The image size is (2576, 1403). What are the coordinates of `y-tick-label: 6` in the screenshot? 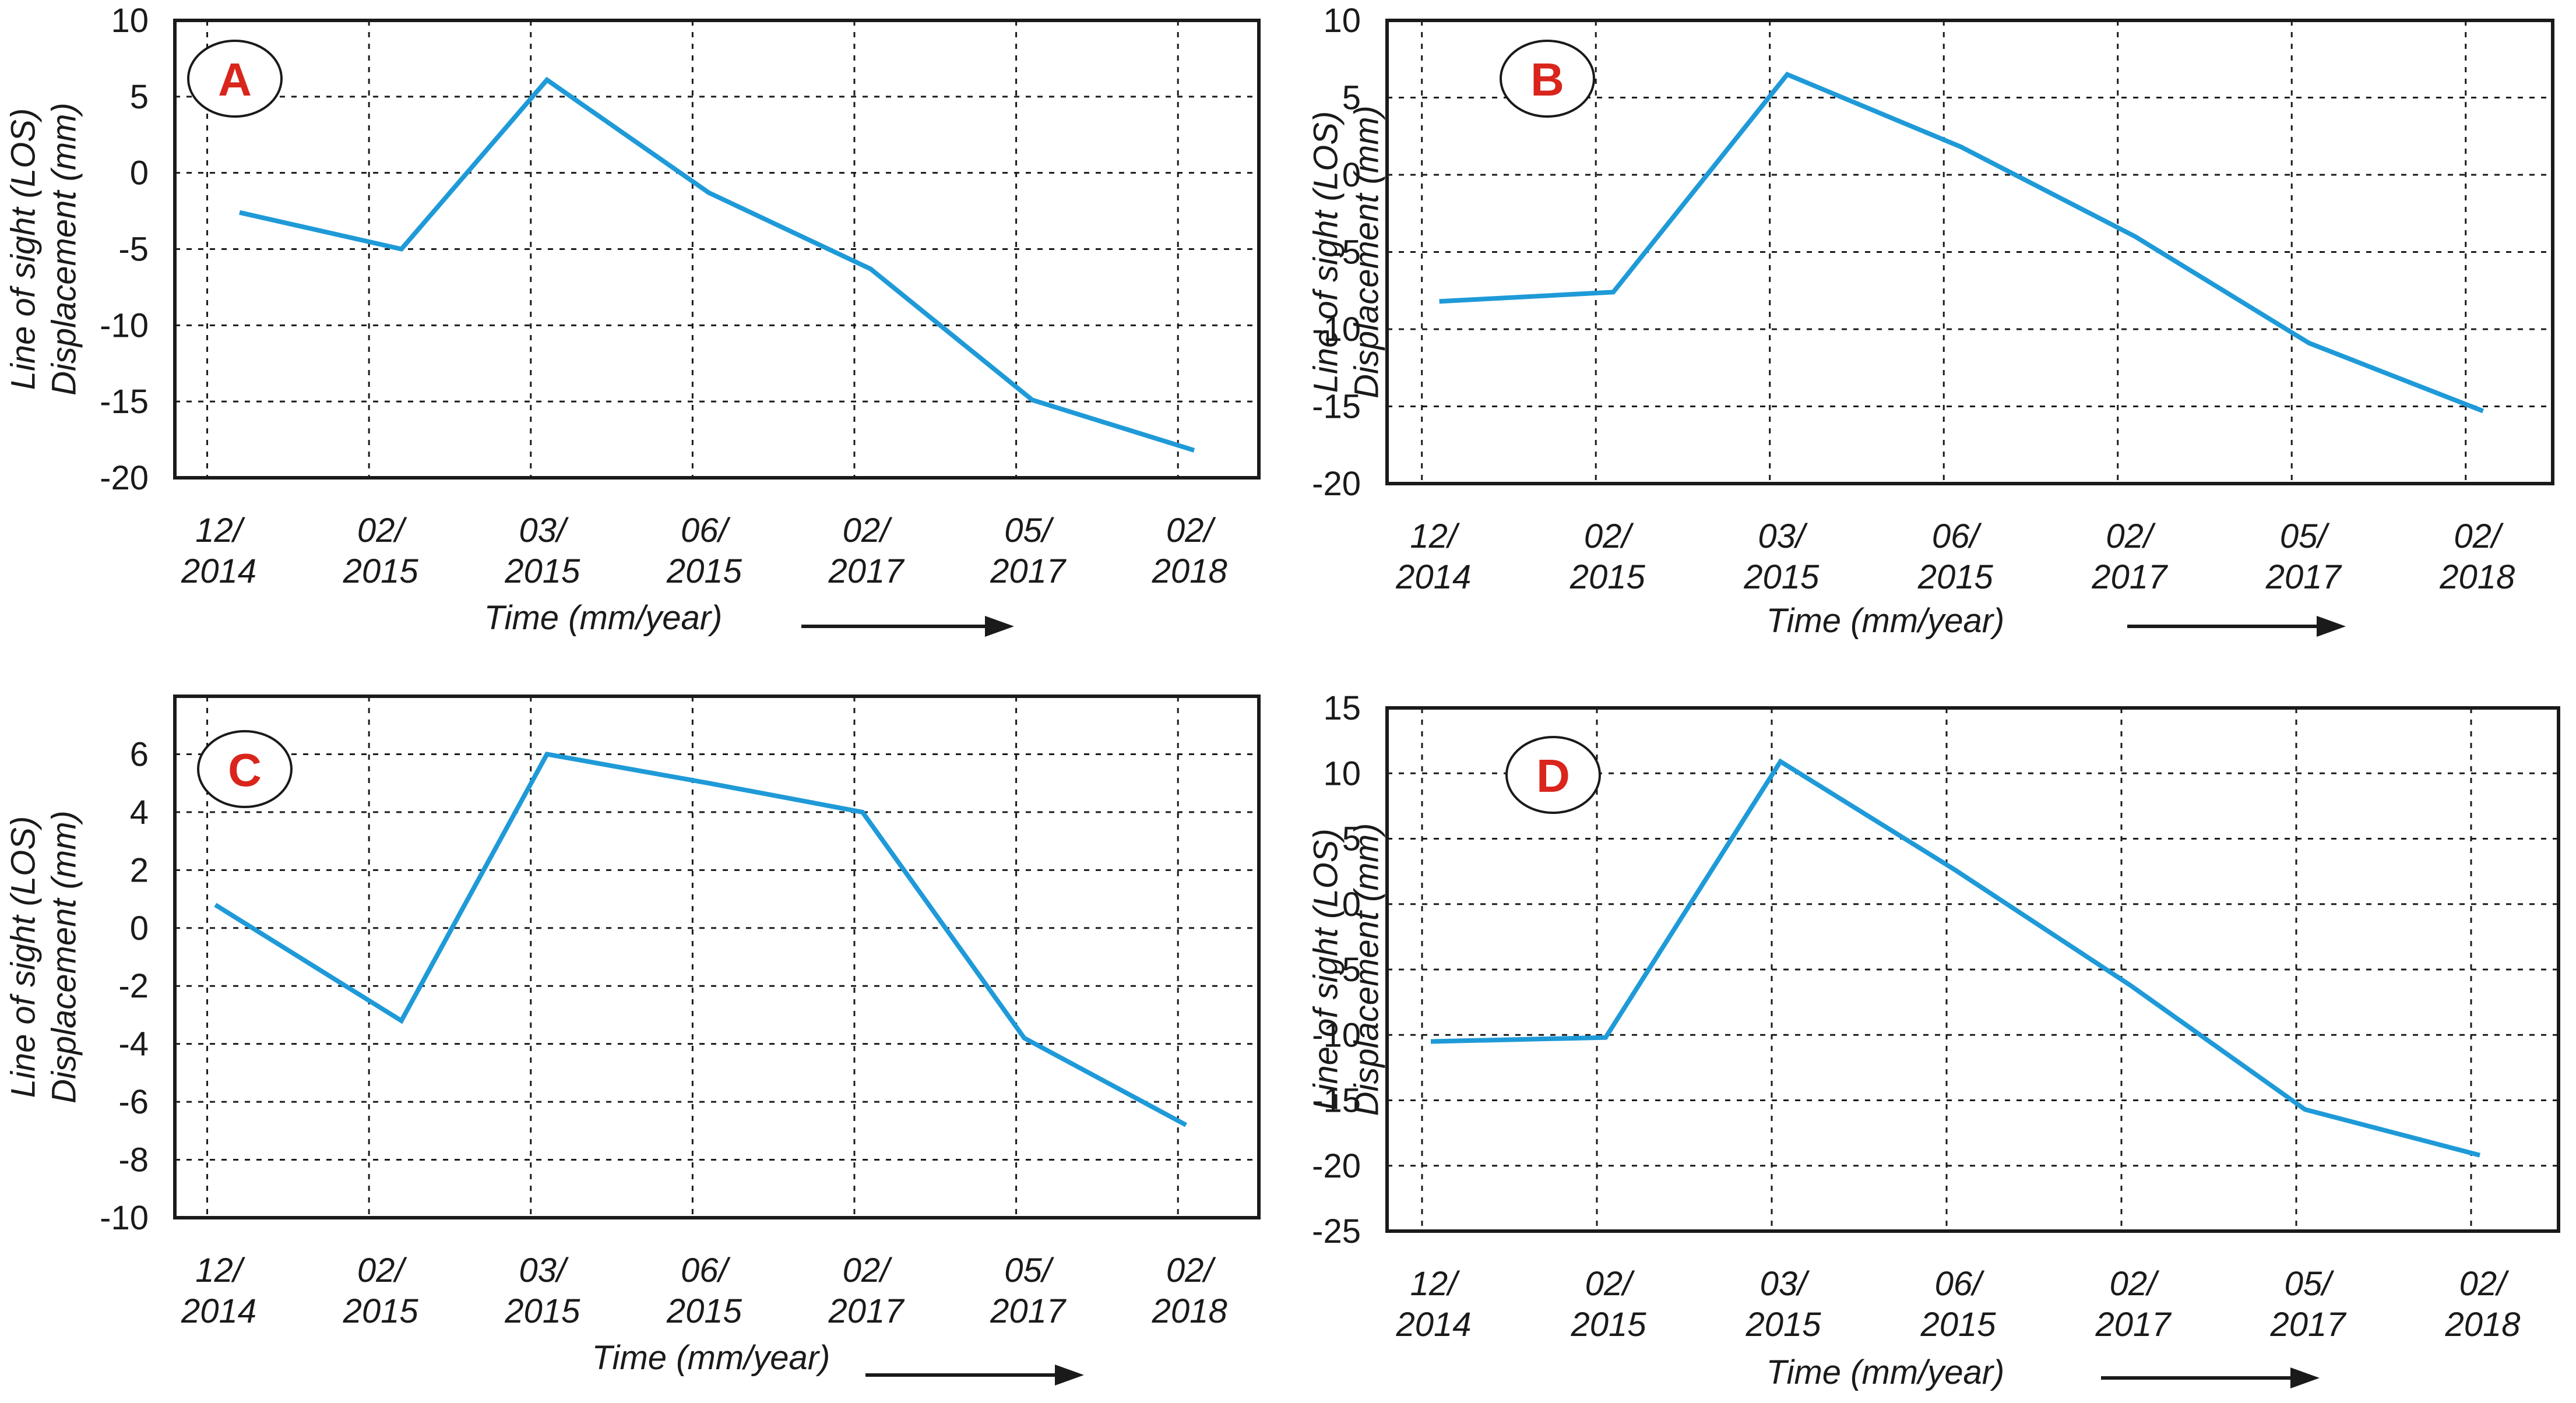 It's located at (140, 754).